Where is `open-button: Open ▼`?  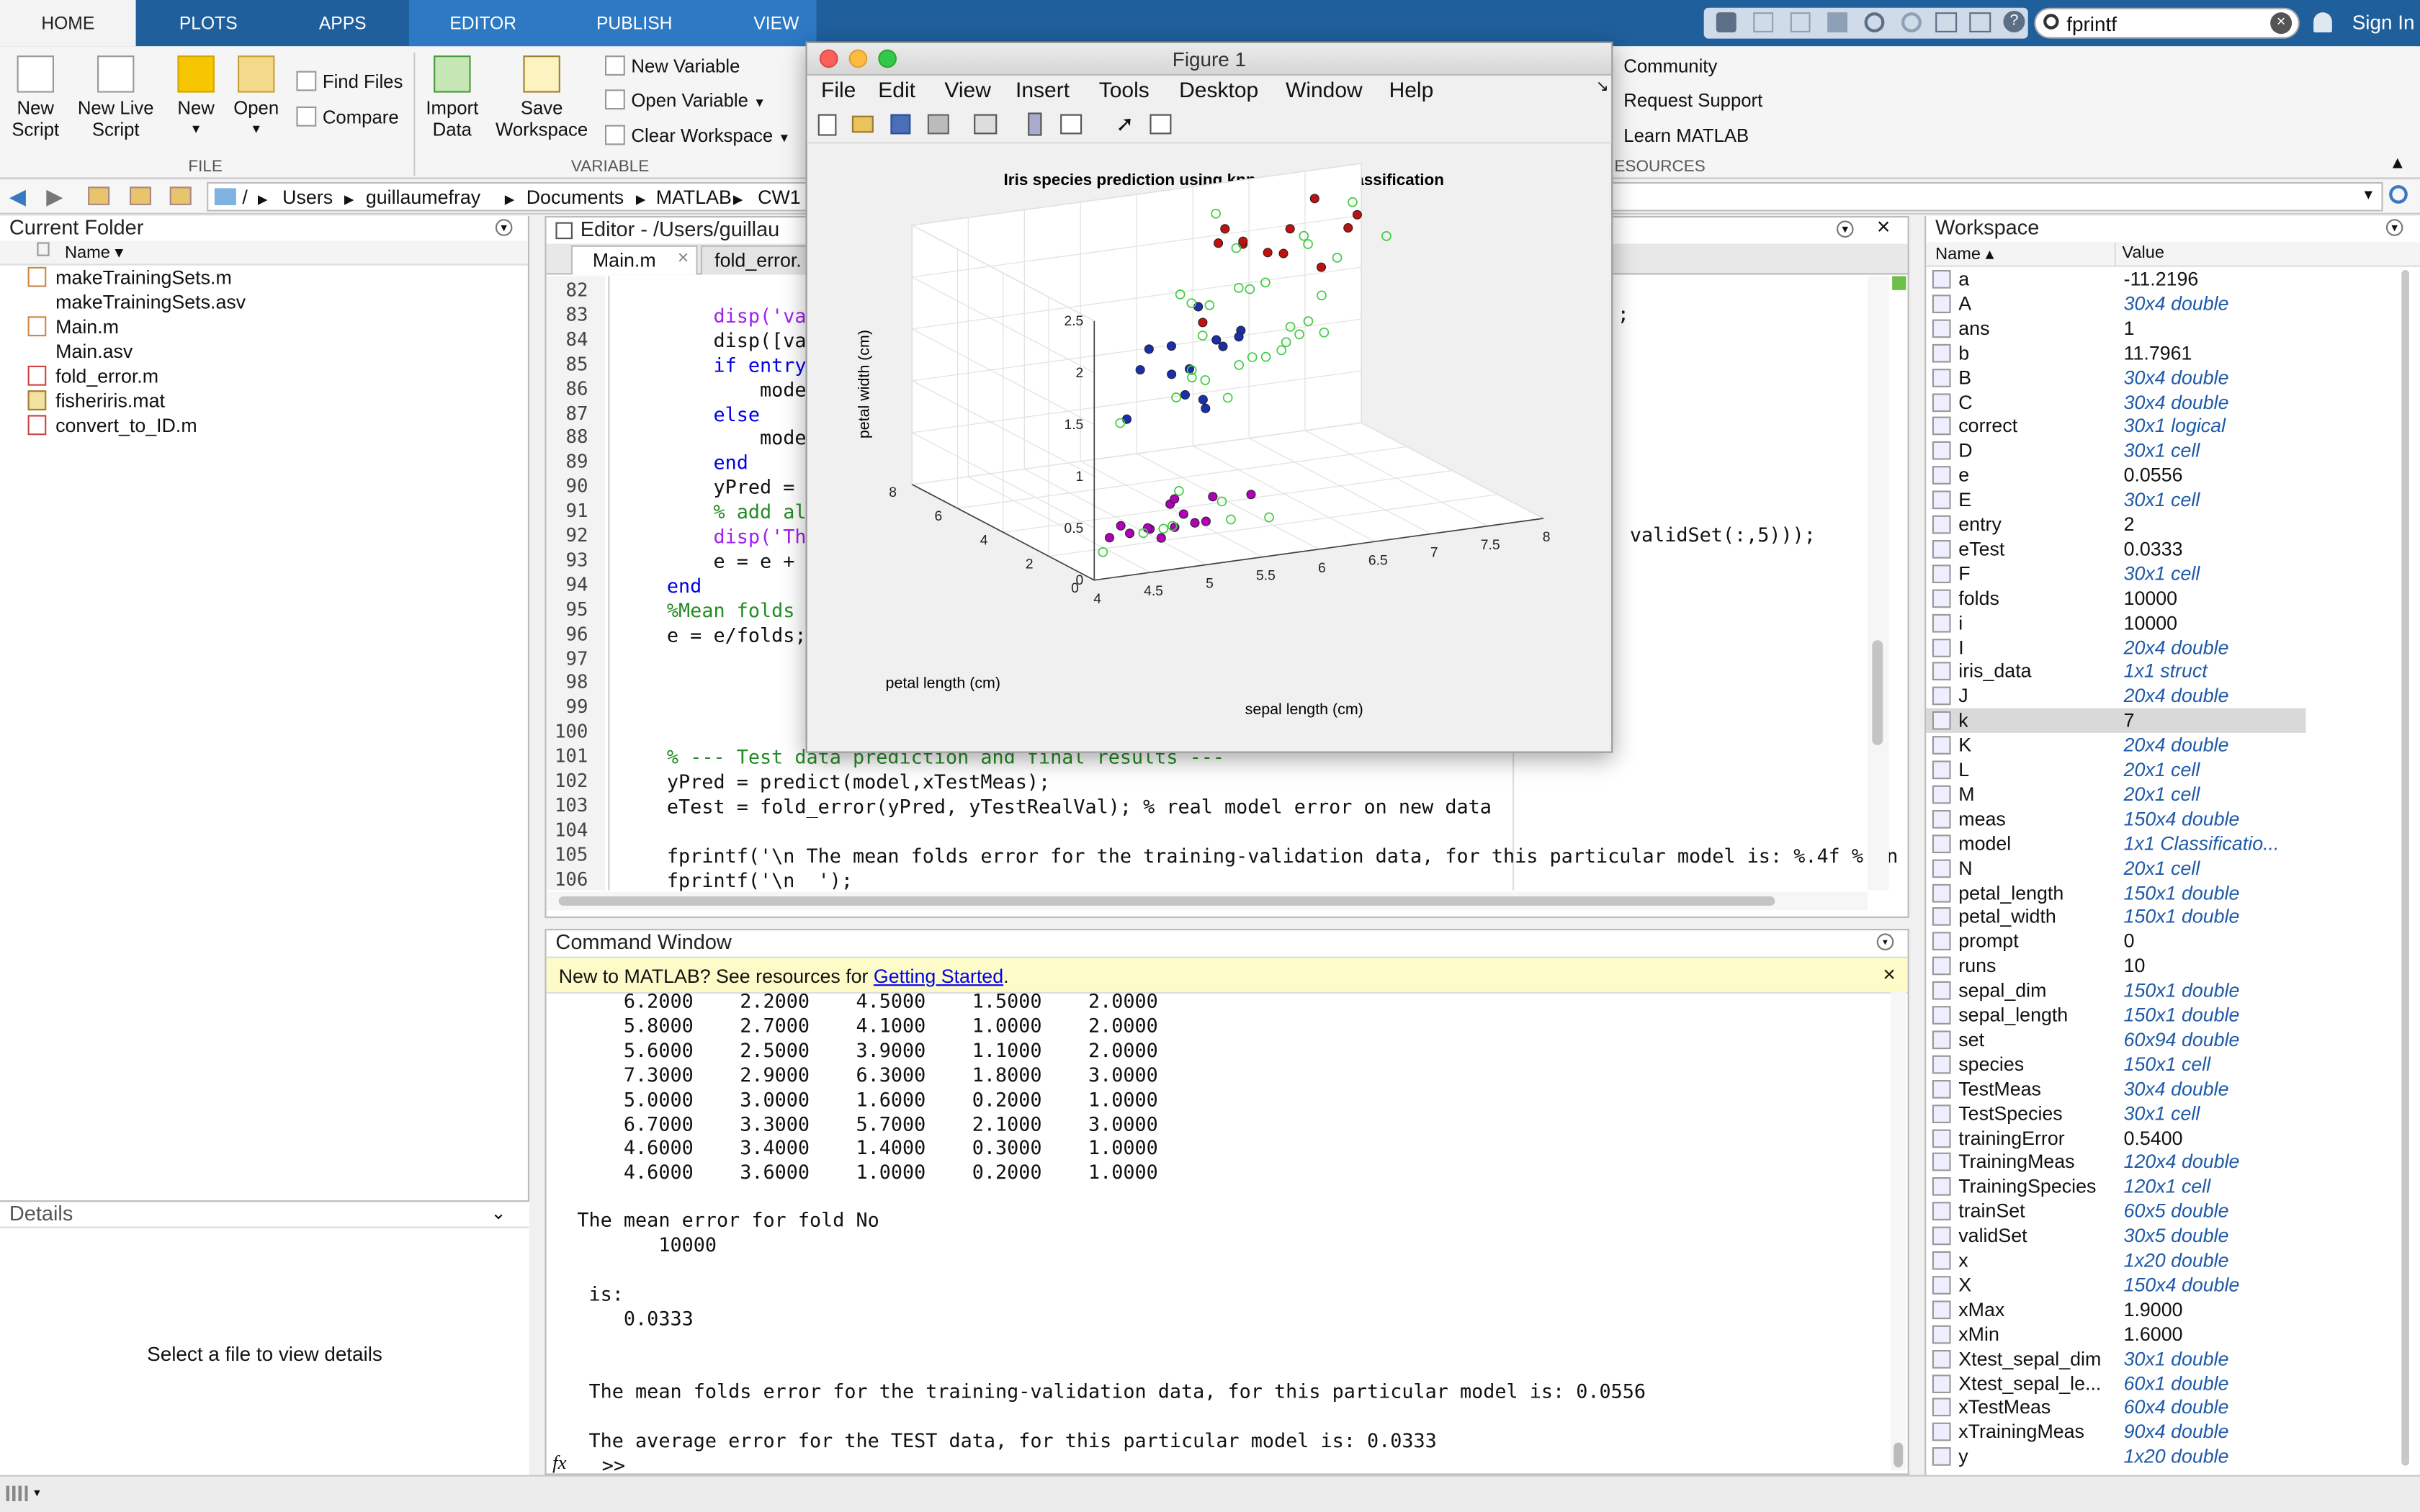 open-button: Open ▼ is located at coordinates (256, 97).